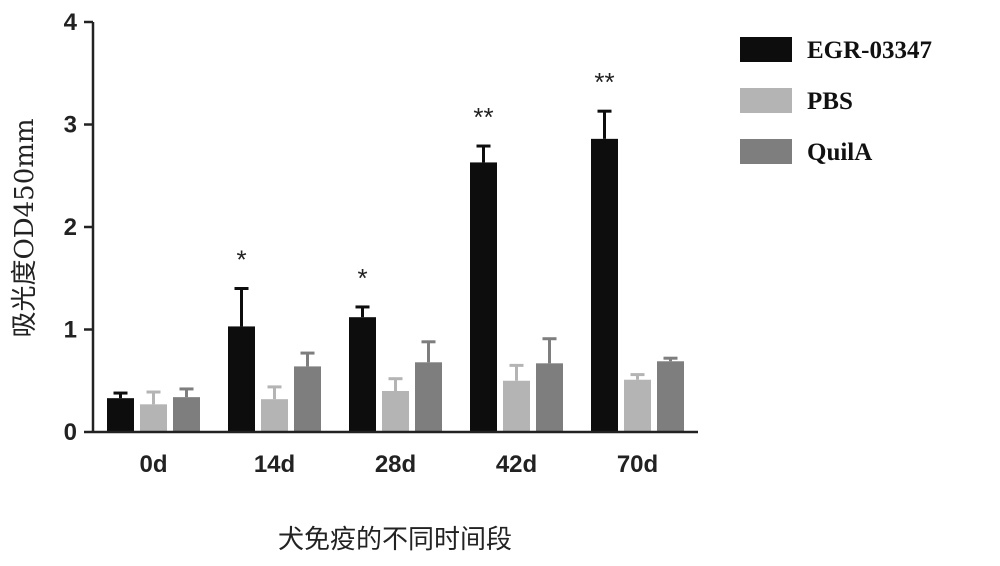  Describe the element at coordinates (153, 464) in the screenshot. I see `x-tick-label: 0d` at that location.